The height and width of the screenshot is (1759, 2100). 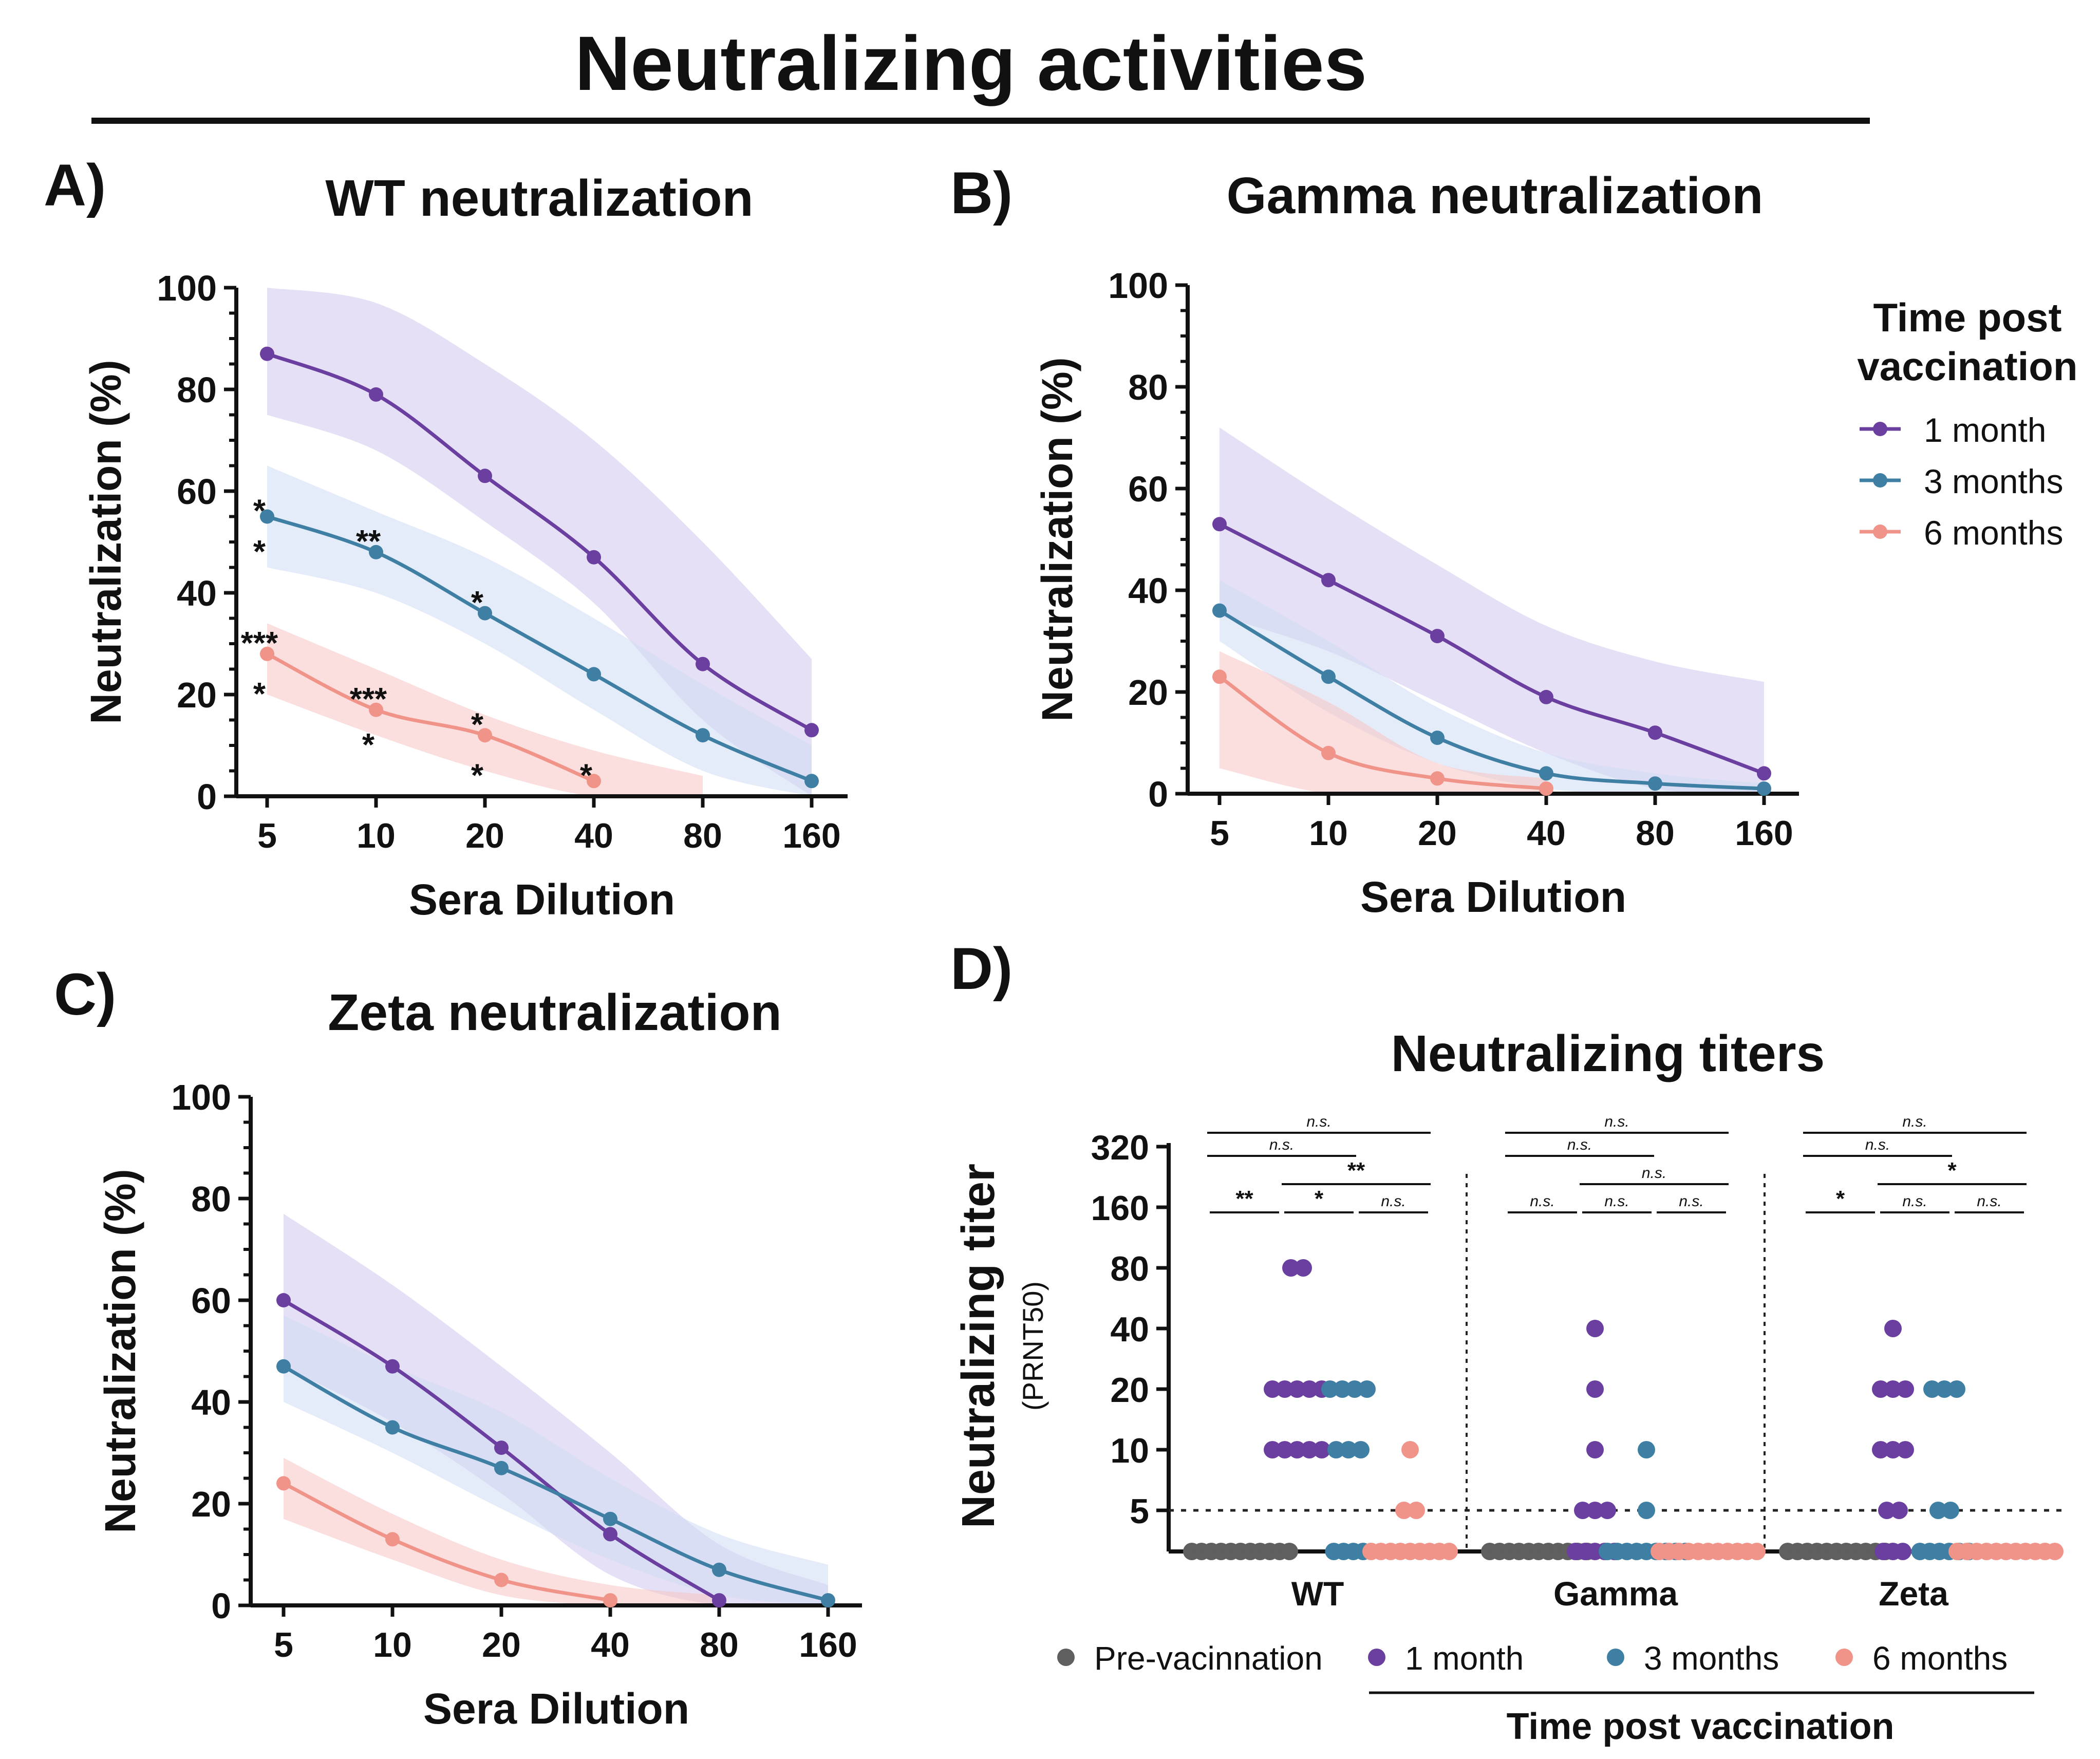 I want to click on significance-marker-a: **, so click(x=369, y=541).